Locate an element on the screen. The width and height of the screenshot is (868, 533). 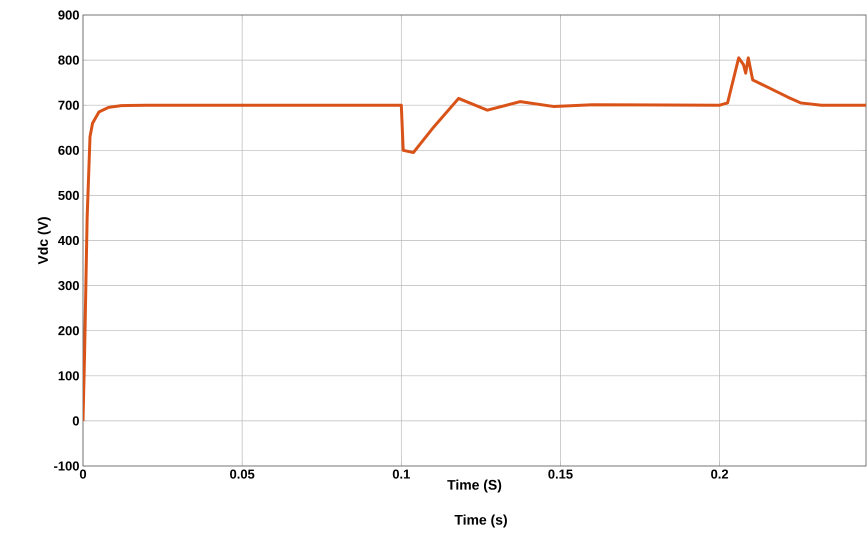
x-axis-title: Time (S) is located at coordinates (474, 486).